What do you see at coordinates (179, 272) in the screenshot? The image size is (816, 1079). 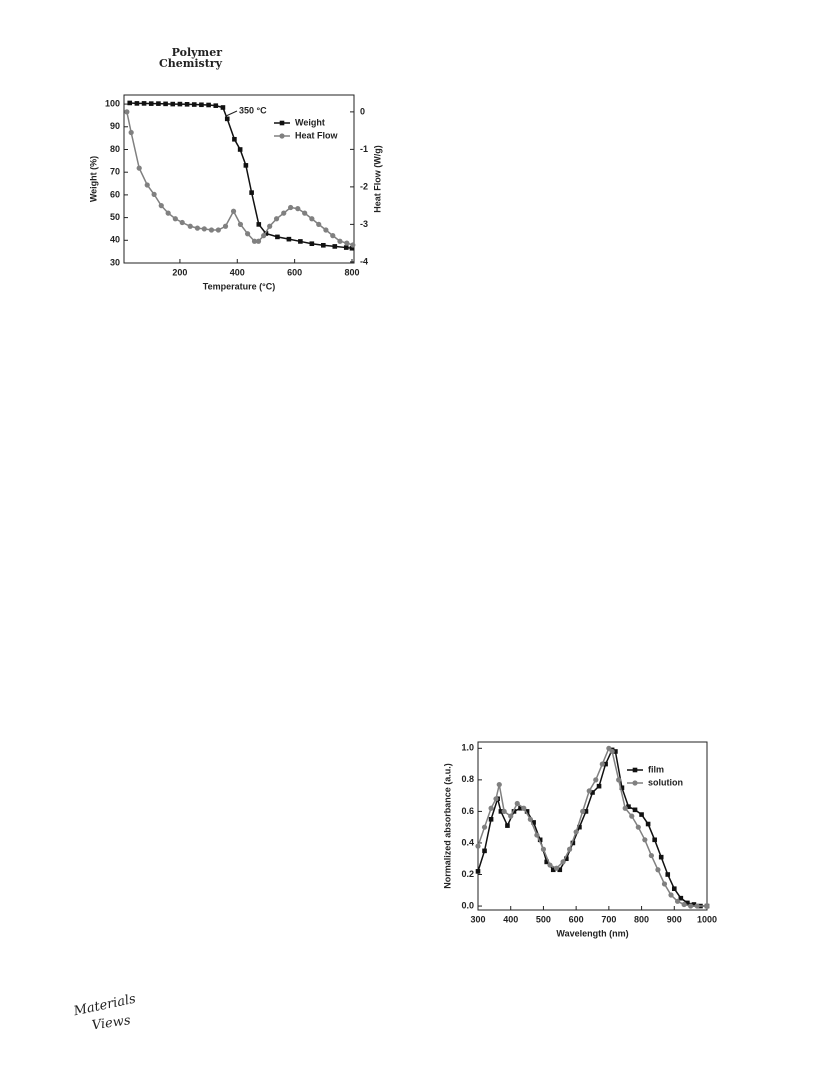 I see `x-tick-label: 200` at bounding box center [179, 272].